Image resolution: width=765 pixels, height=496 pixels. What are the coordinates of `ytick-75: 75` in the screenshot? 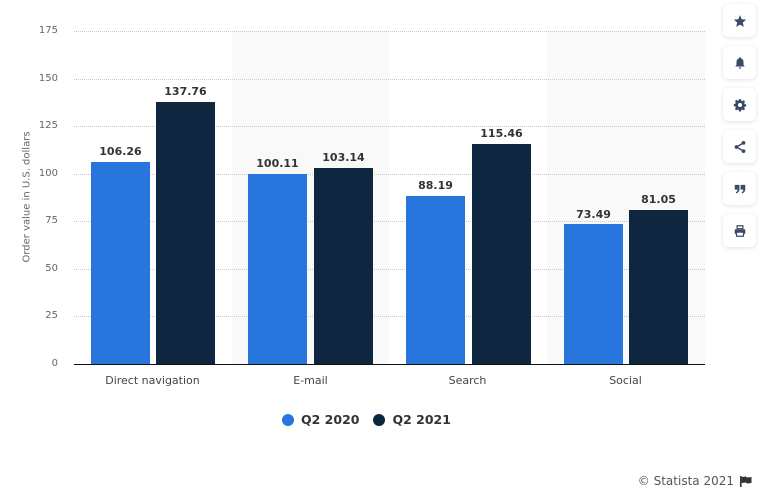 It's located at (51, 221).